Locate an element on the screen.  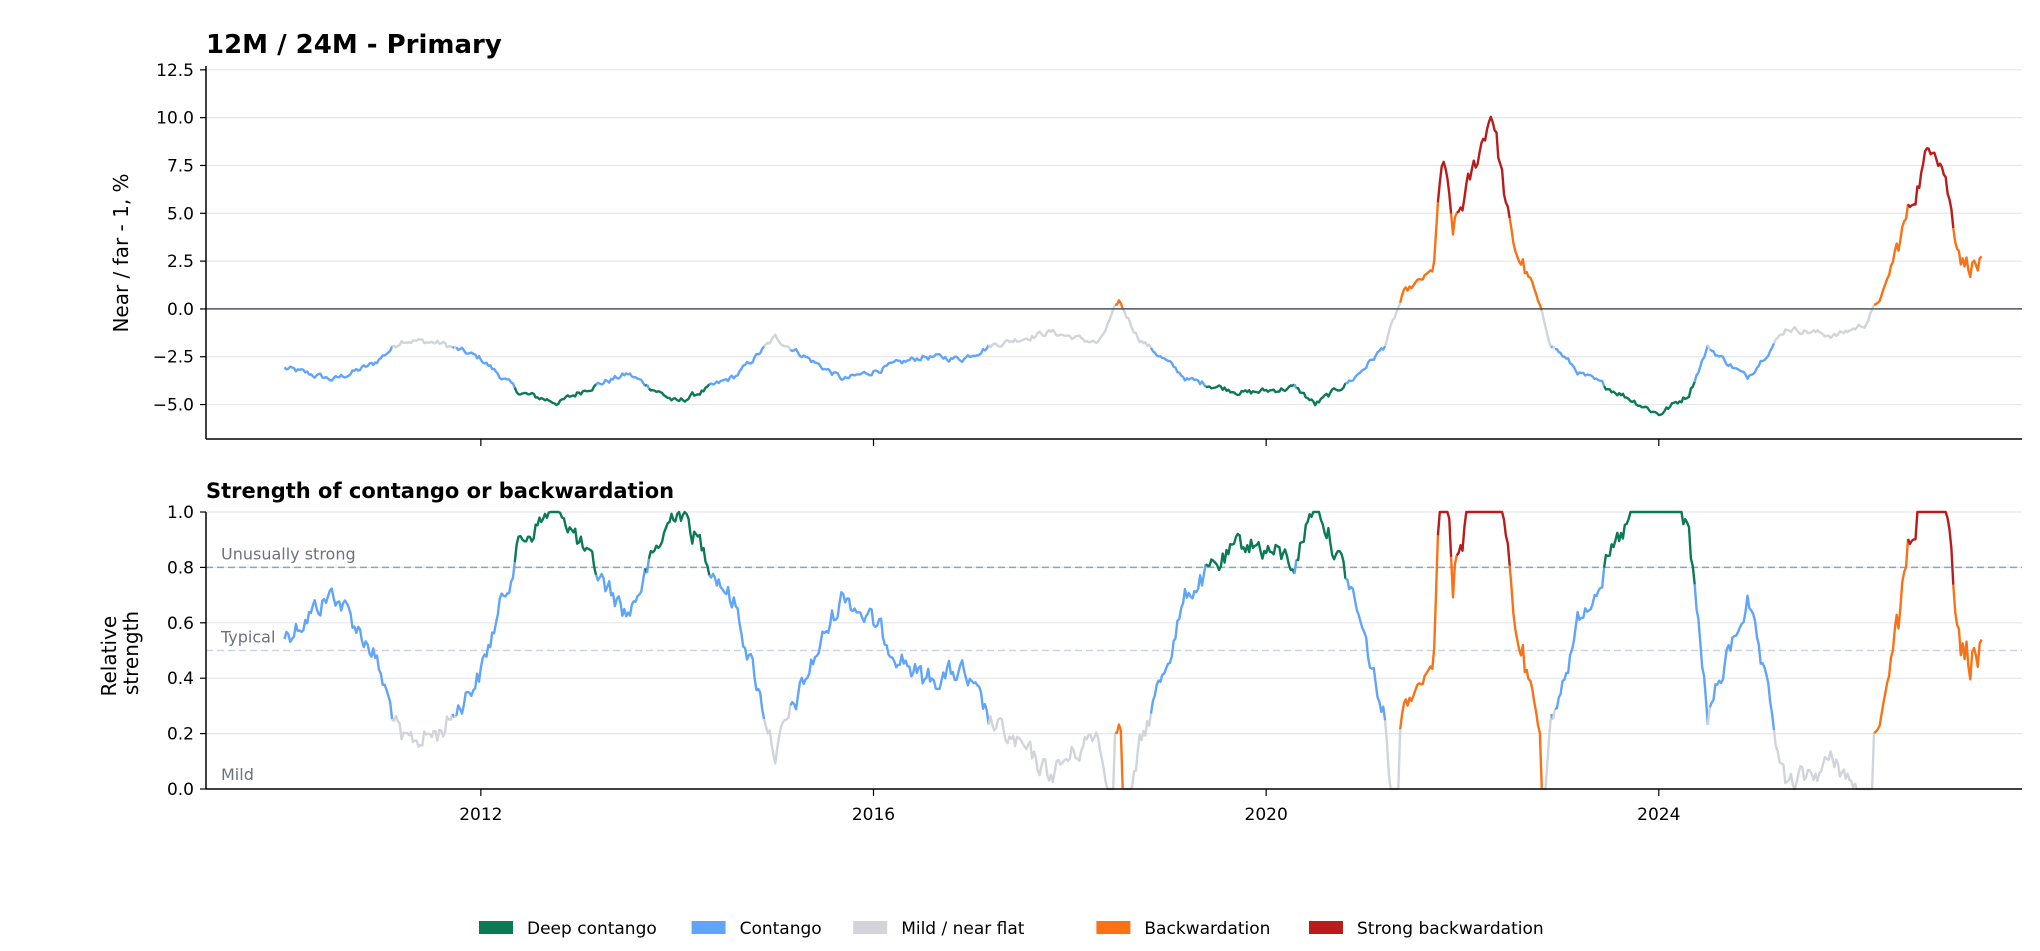
reference-label: Mild is located at coordinates (237, 774).